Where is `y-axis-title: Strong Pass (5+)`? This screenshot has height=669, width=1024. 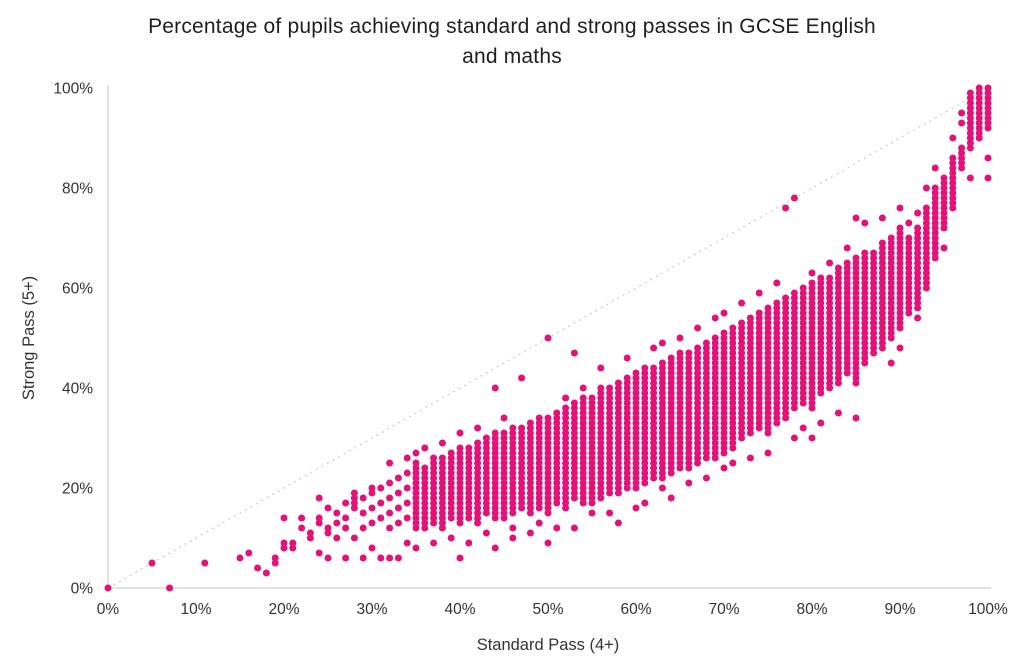
y-axis-title: Strong Pass (5+) is located at coordinates (29, 338).